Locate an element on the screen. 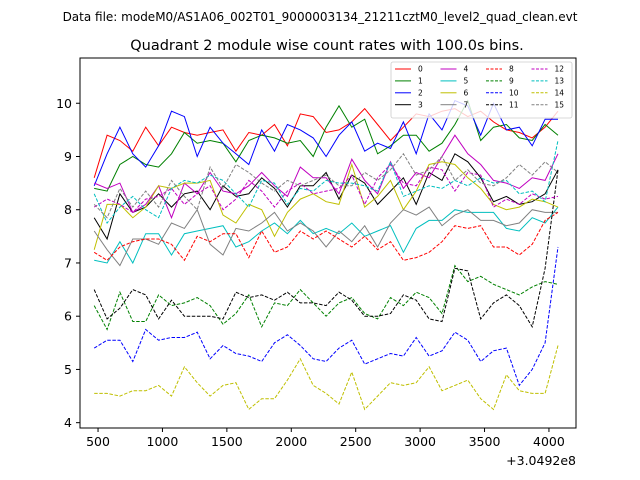 This screenshot has width=640, height=480. legend-label-6: 6 is located at coordinates (466, 93).